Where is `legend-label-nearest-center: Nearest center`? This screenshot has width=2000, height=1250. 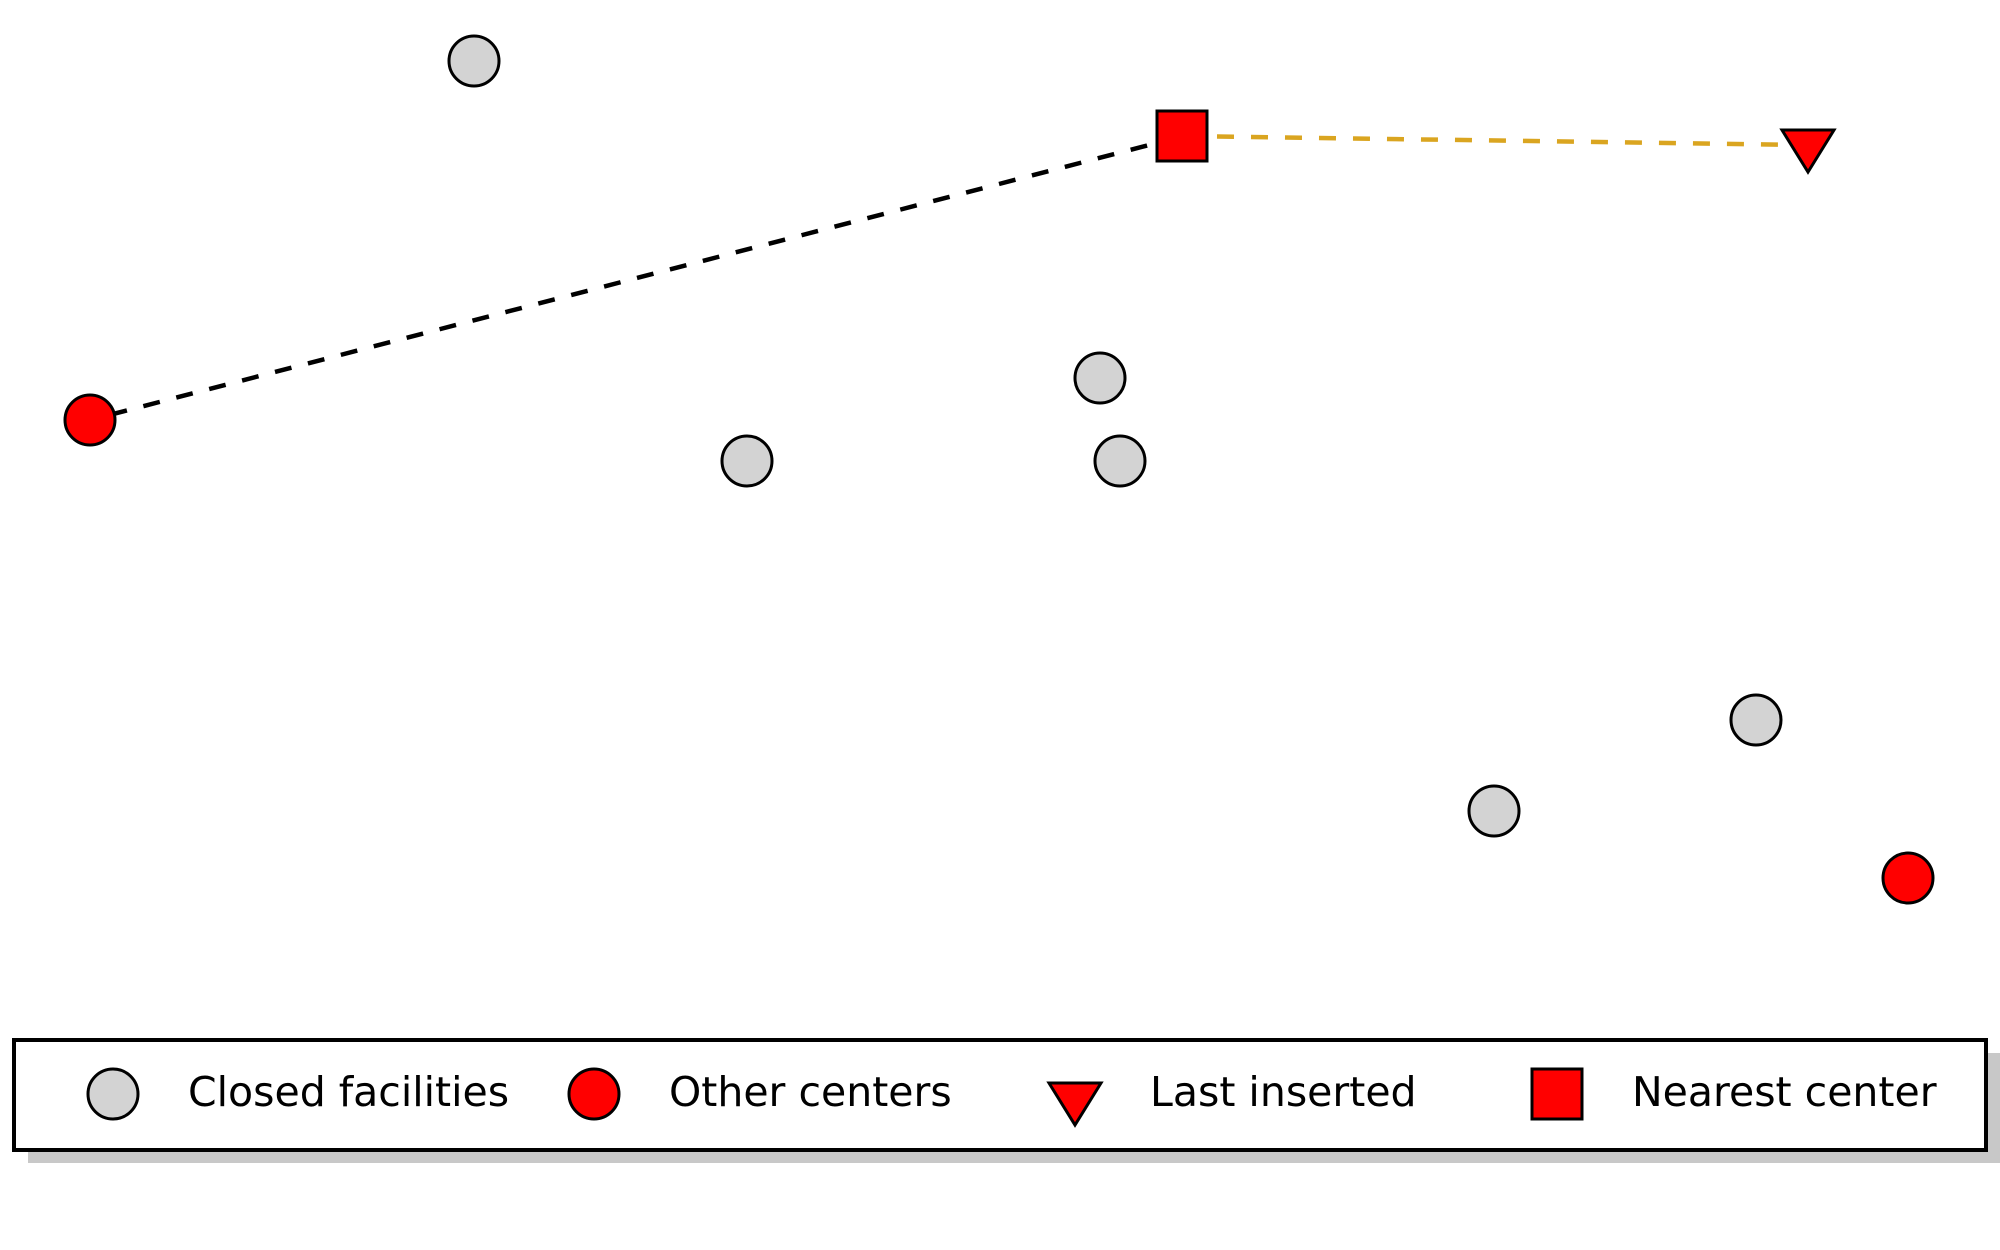
legend-label-nearest-center: Nearest center is located at coordinates (1784, 1092).